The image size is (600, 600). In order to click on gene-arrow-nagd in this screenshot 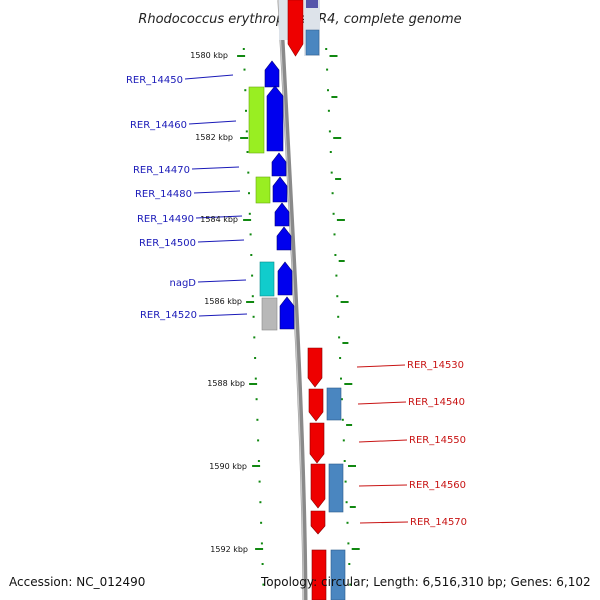, I will do `click(285, 278)`.